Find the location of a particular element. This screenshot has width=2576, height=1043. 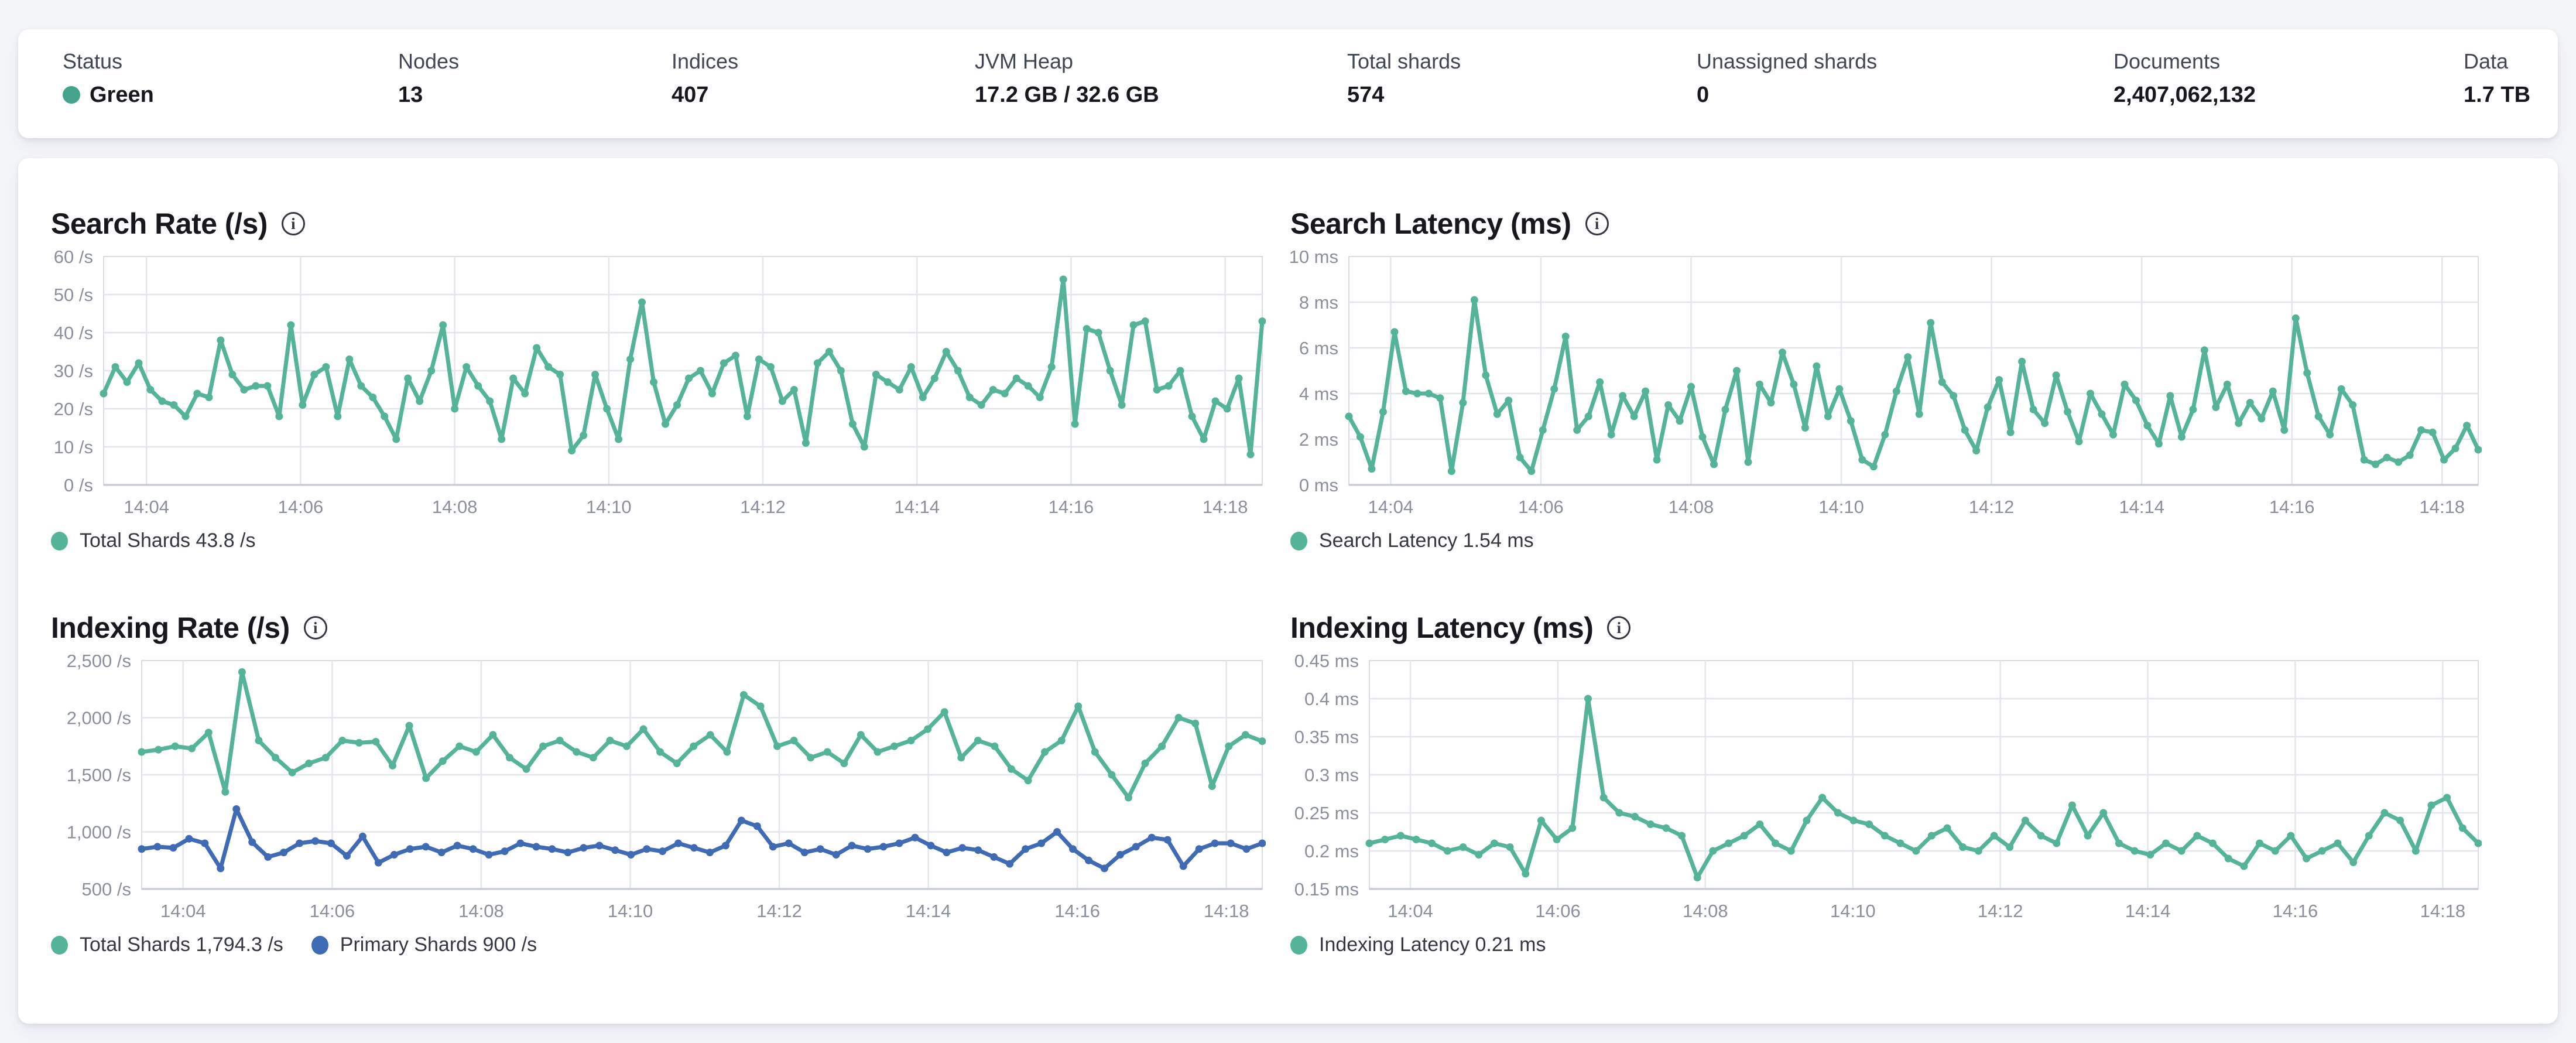

legend-item: Total Shards 43.8 /s is located at coordinates (153, 540).